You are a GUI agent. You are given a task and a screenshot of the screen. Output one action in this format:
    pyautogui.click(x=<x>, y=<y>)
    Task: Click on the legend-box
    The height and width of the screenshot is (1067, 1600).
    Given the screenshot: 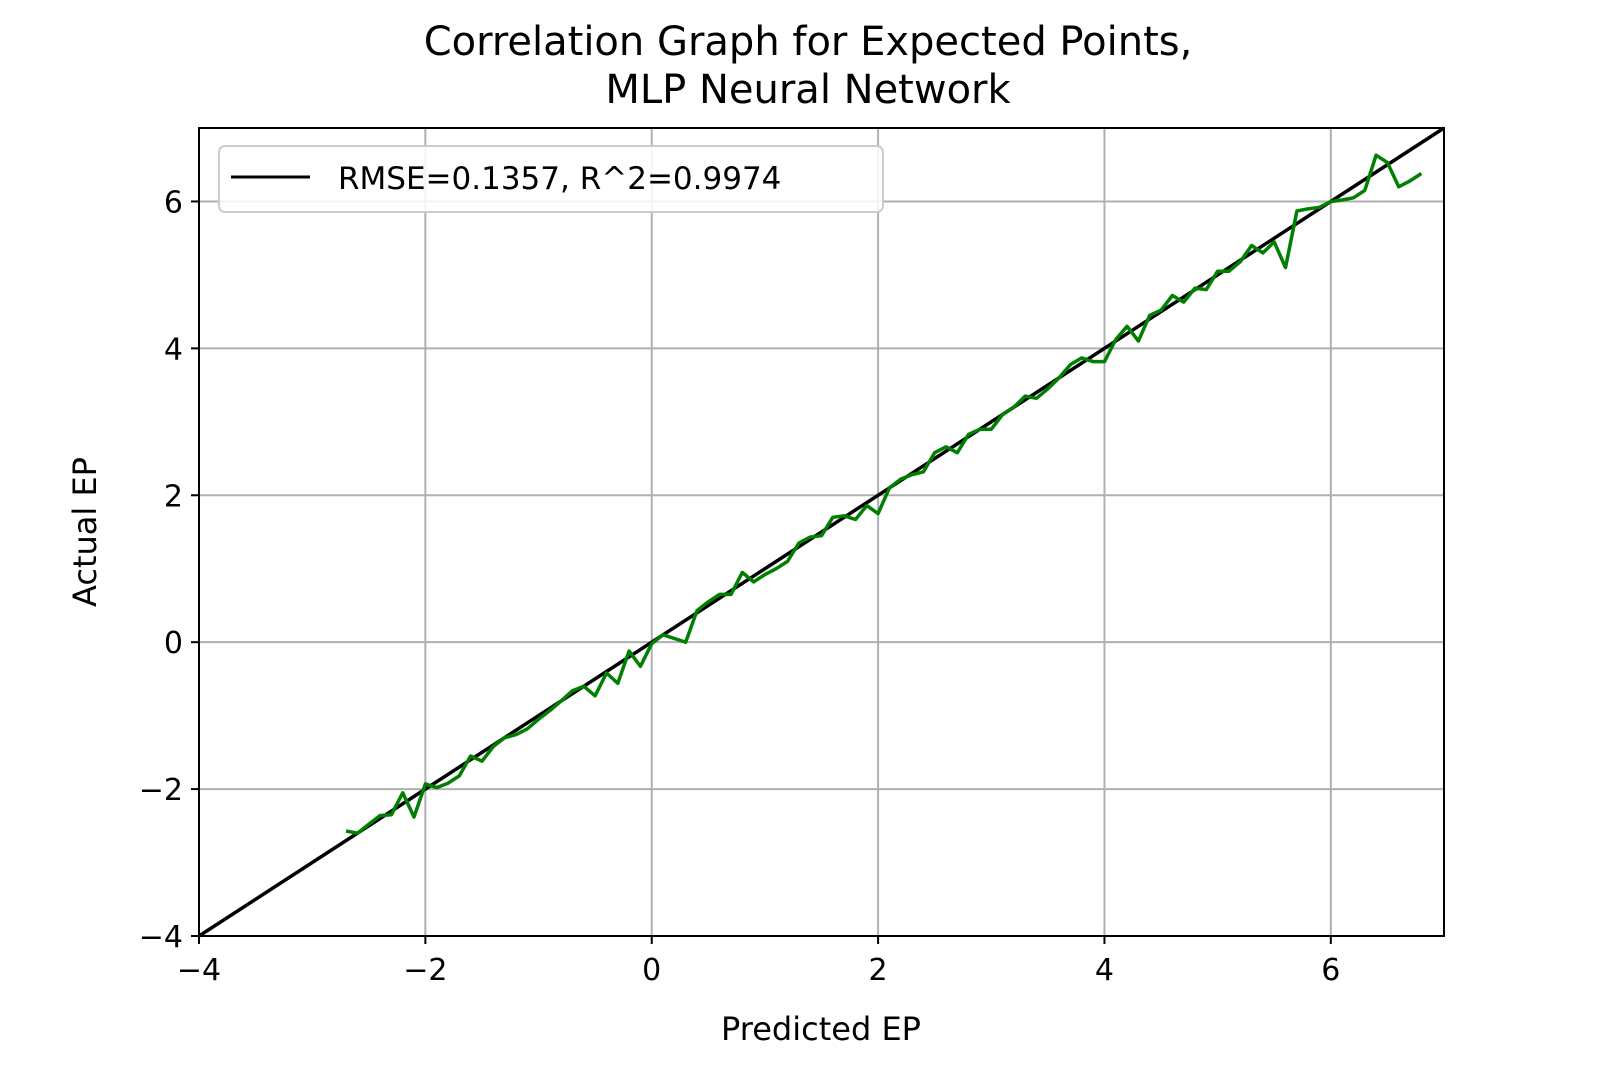 What is the action you would take?
    pyautogui.click(x=551, y=179)
    